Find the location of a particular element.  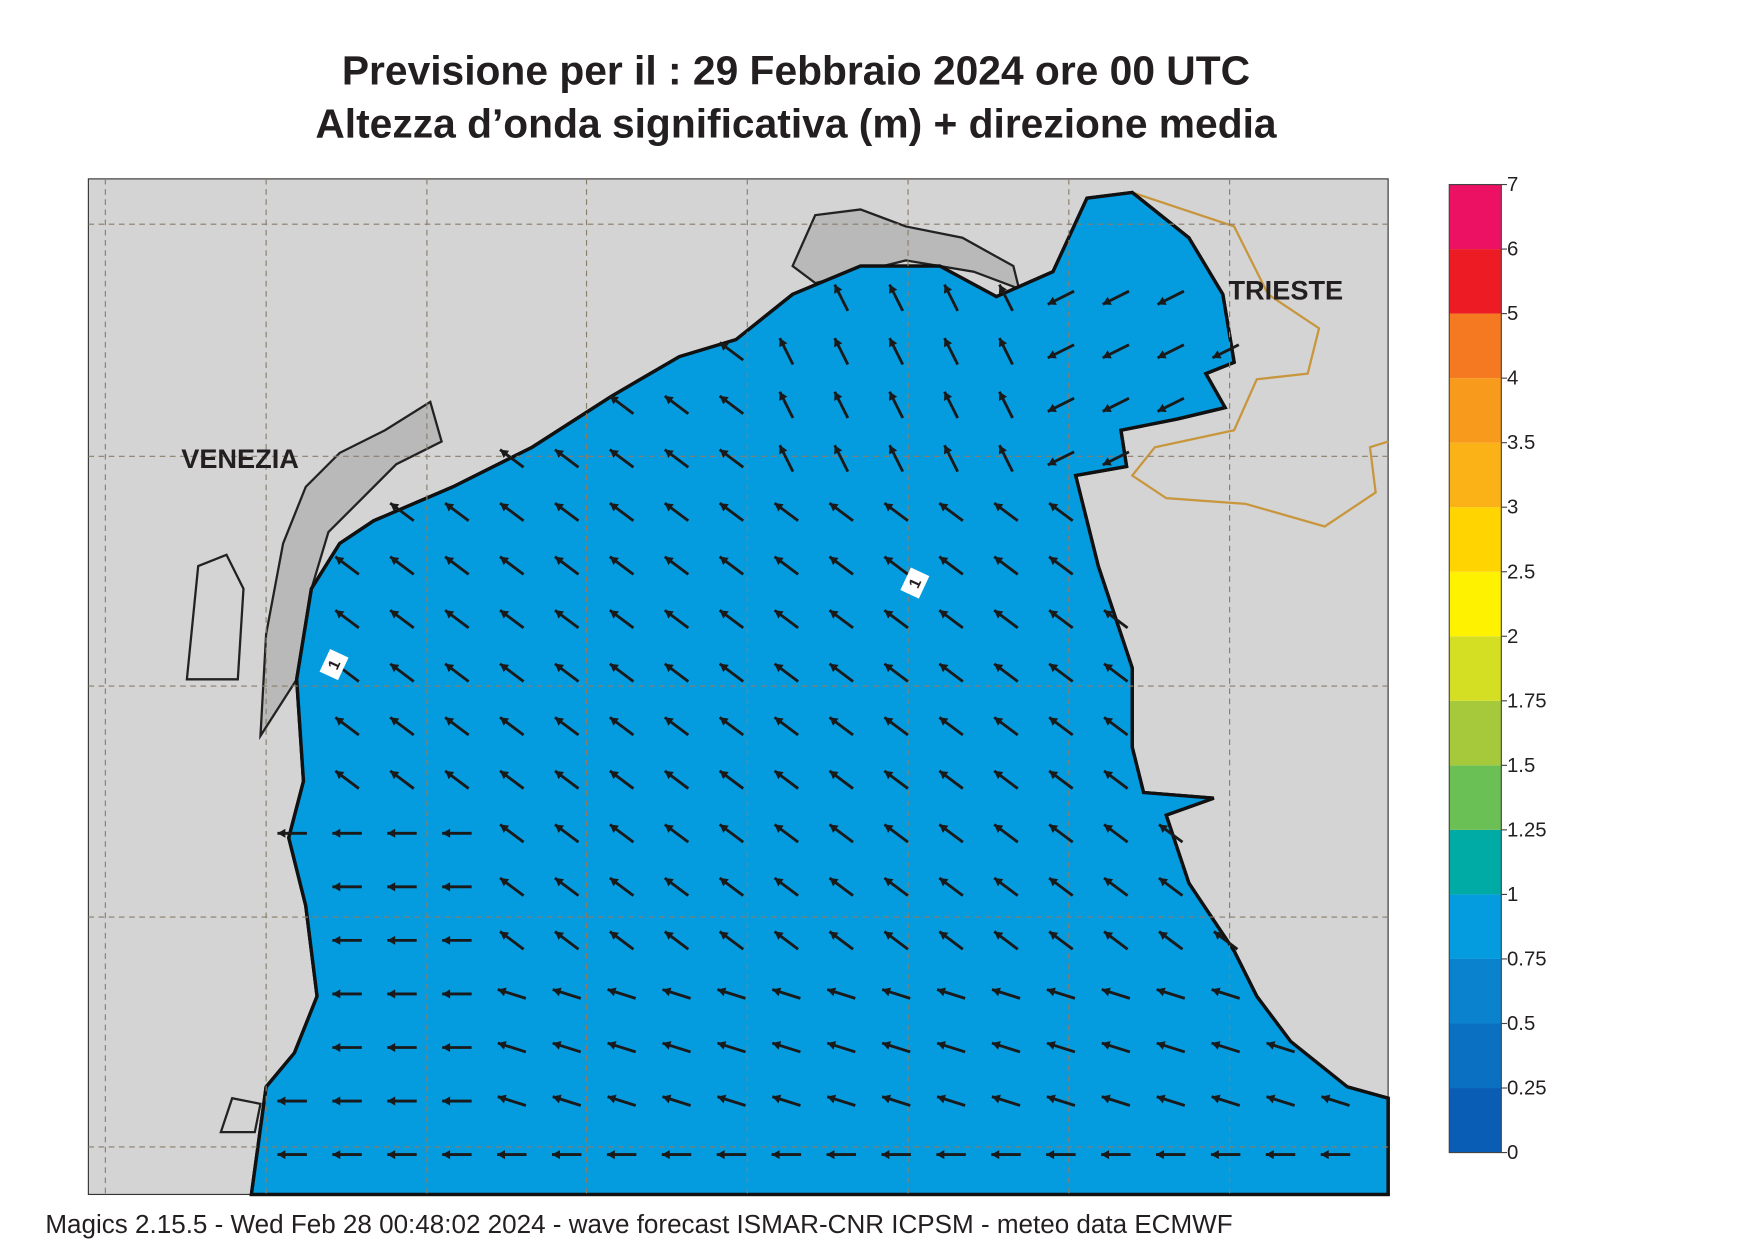

contour-label-box is located at coordinates (915, 583).